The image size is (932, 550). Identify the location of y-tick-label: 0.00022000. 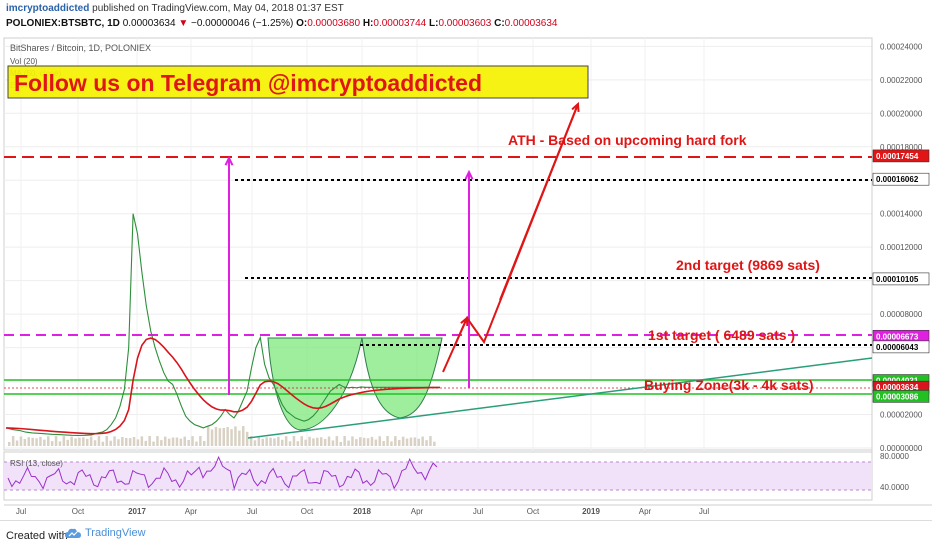
(901, 80).